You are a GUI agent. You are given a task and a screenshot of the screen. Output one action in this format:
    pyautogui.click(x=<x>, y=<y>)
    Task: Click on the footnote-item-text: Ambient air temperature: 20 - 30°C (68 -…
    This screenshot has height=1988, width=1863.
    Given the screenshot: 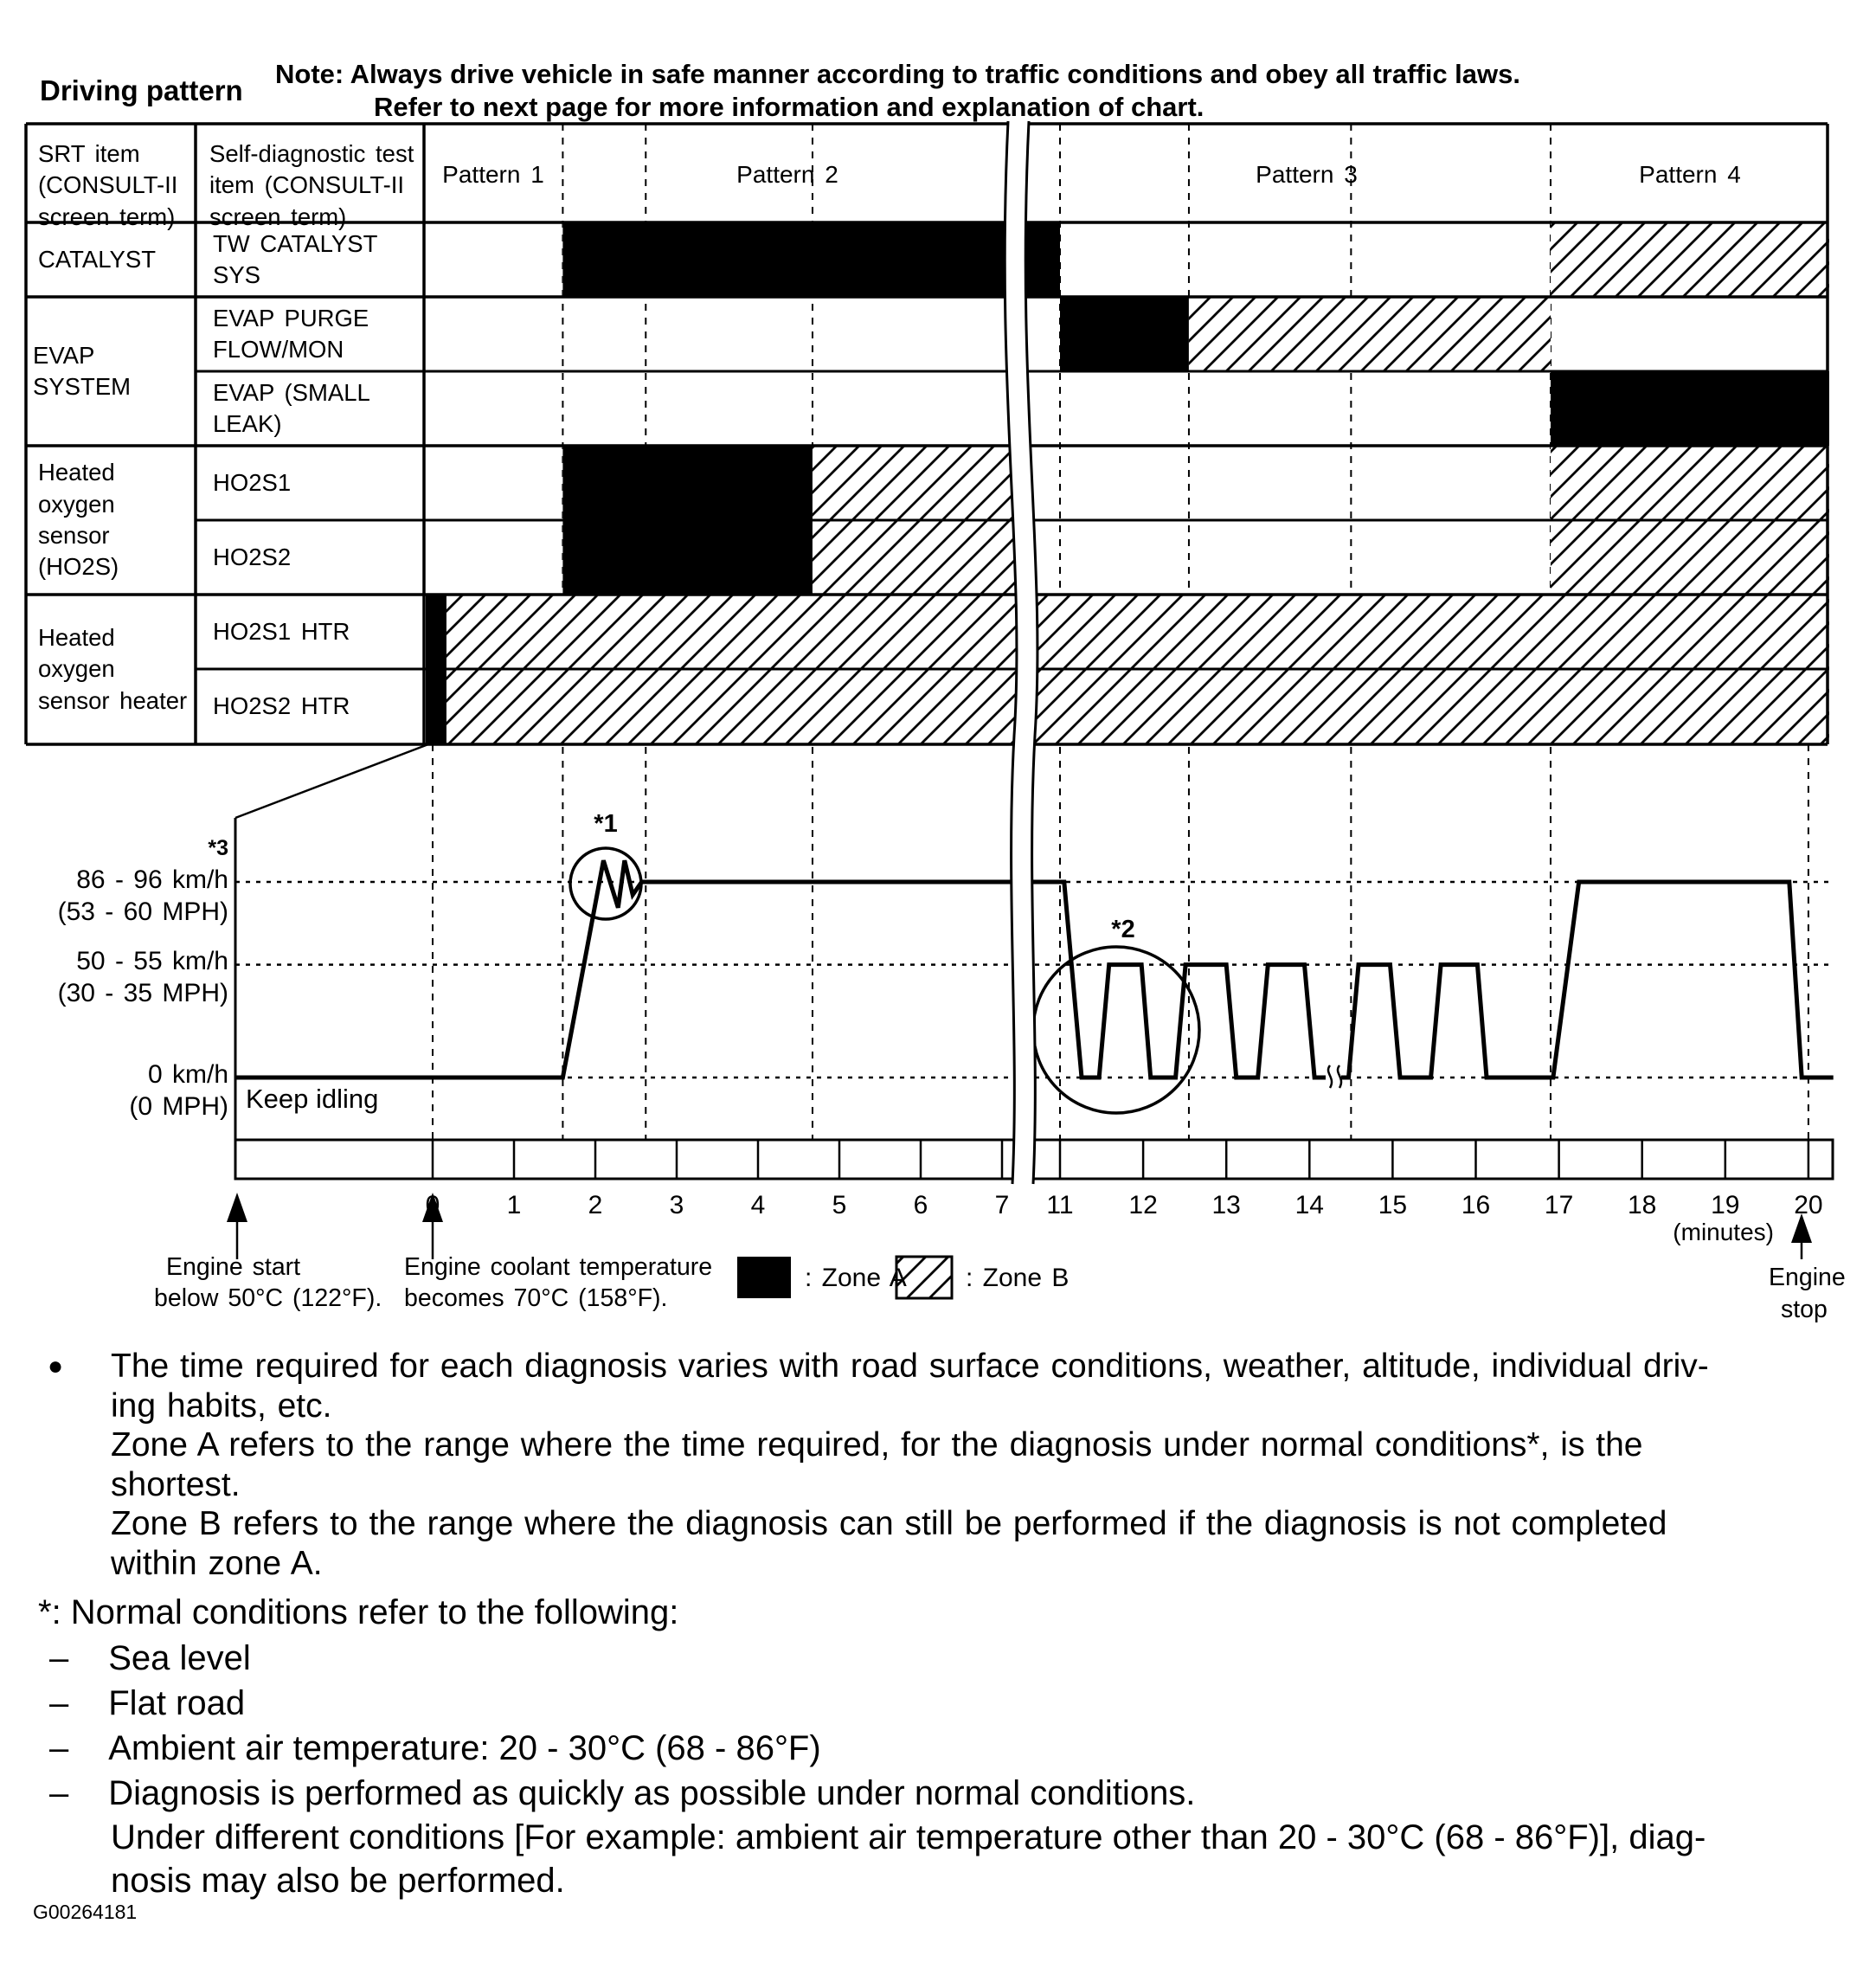 What is the action you would take?
    pyautogui.click(x=464, y=1748)
    